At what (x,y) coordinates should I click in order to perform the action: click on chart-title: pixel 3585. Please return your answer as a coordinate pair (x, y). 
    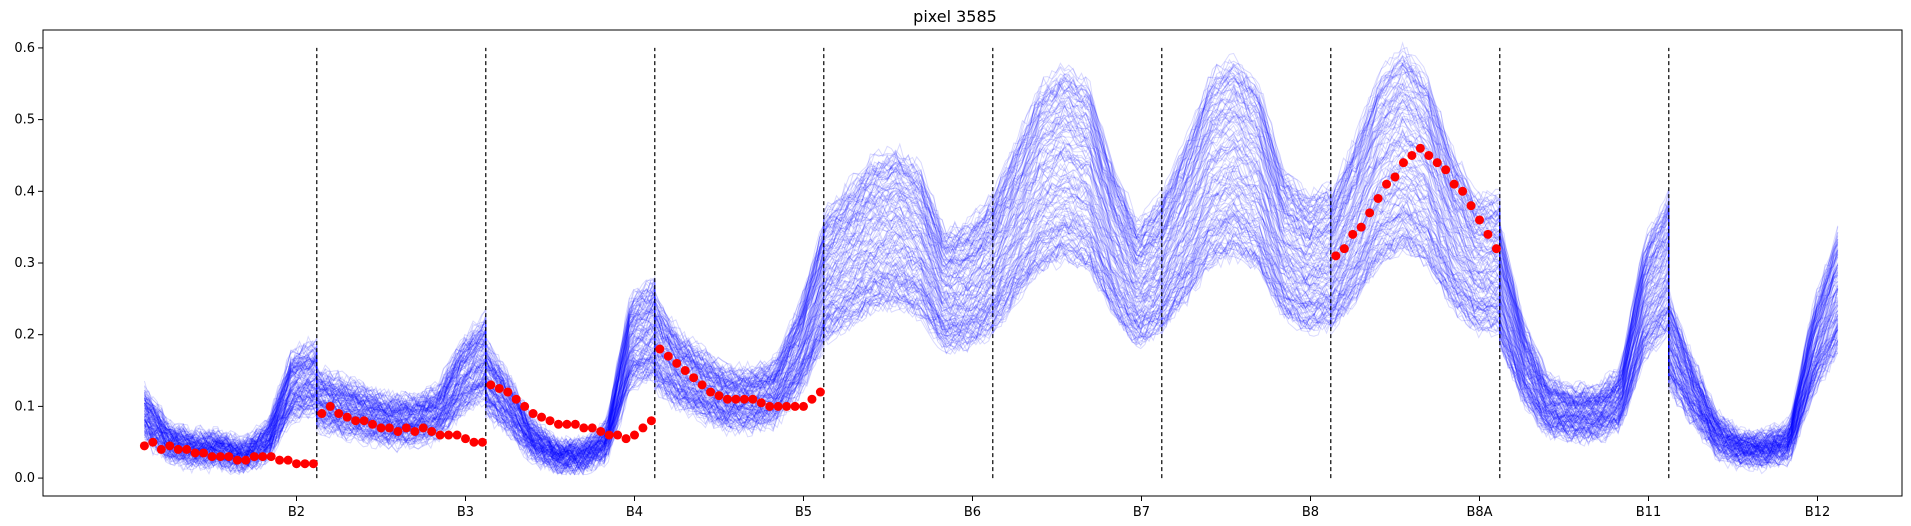
    Looking at the image, I should click on (955, 16).